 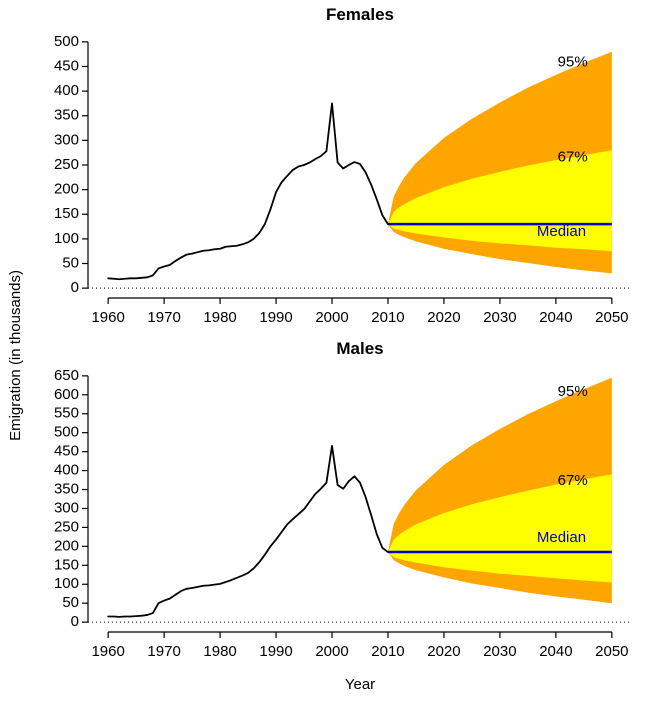 What do you see at coordinates (66, 413) in the screenshot?
I see `y-tick-label: 550` at bounding box center [66, 413].